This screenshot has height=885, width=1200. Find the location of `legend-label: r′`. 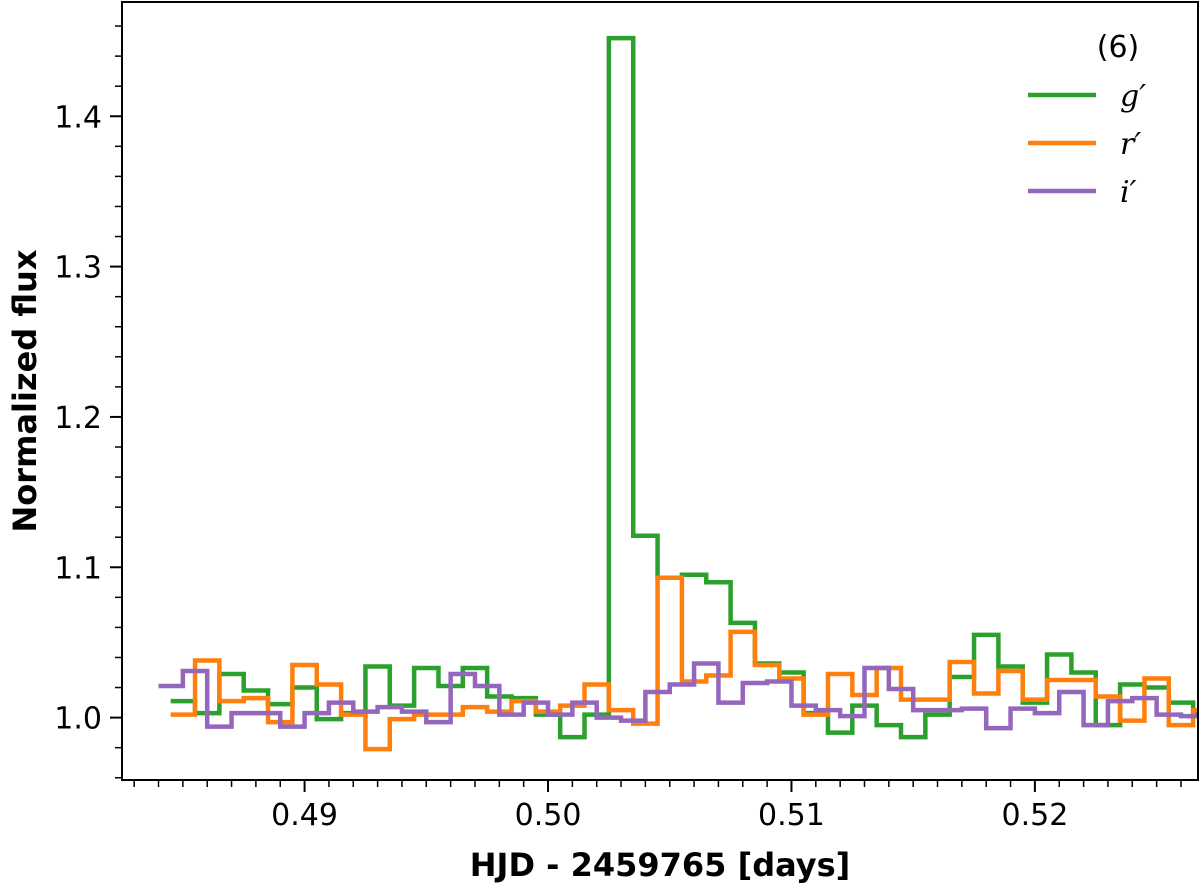

legend-label: r′ is located at coordinates (1130, 144).